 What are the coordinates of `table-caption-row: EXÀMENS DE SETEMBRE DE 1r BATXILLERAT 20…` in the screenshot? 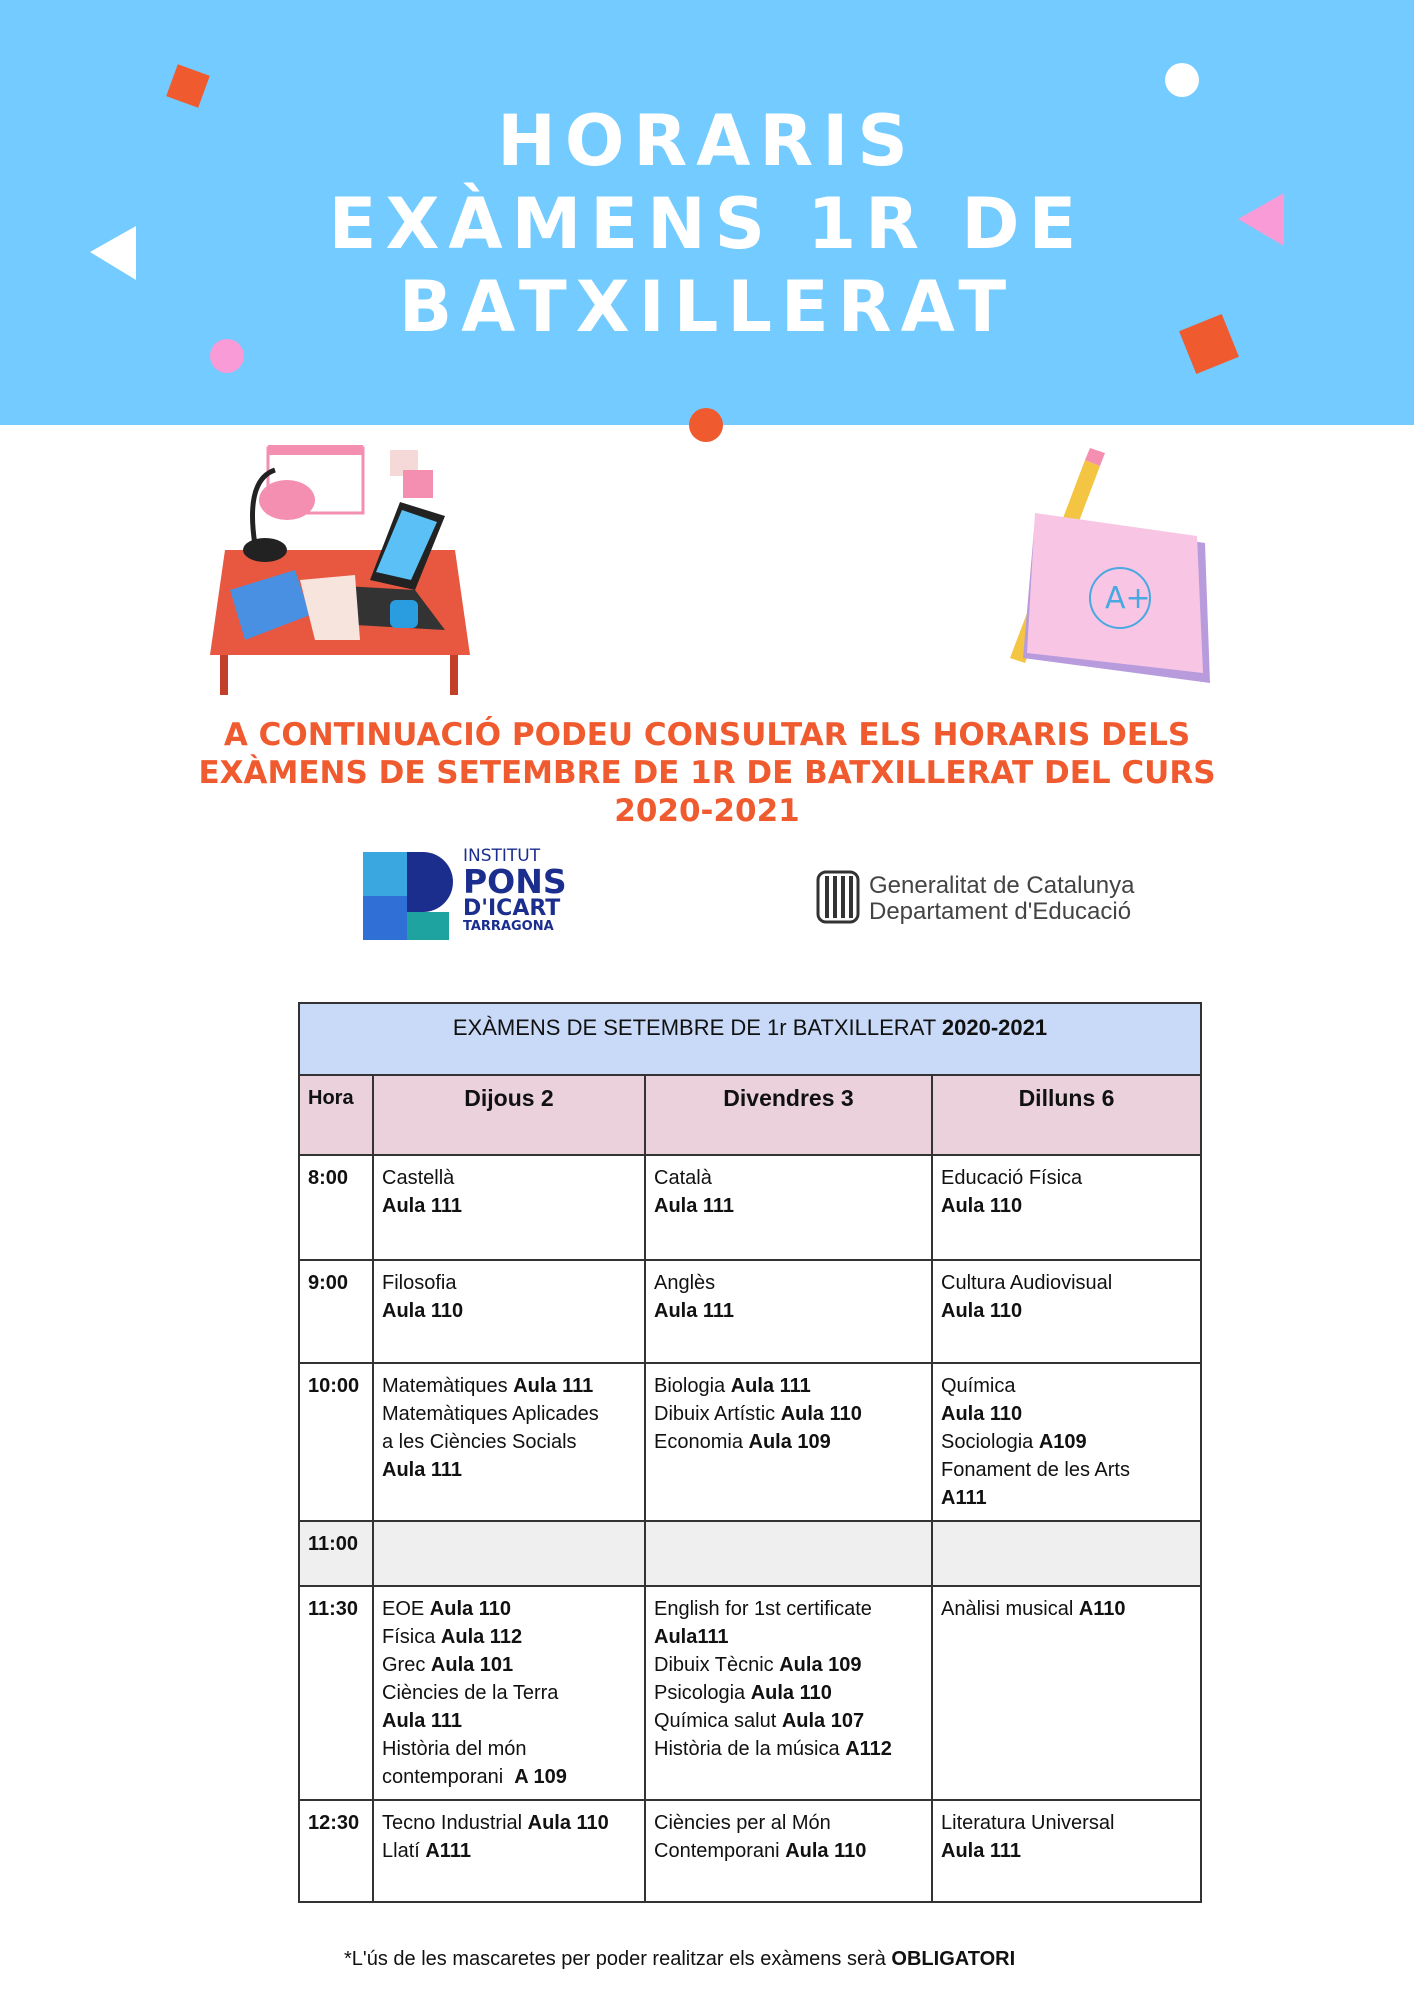 It's located at (750, 1039).